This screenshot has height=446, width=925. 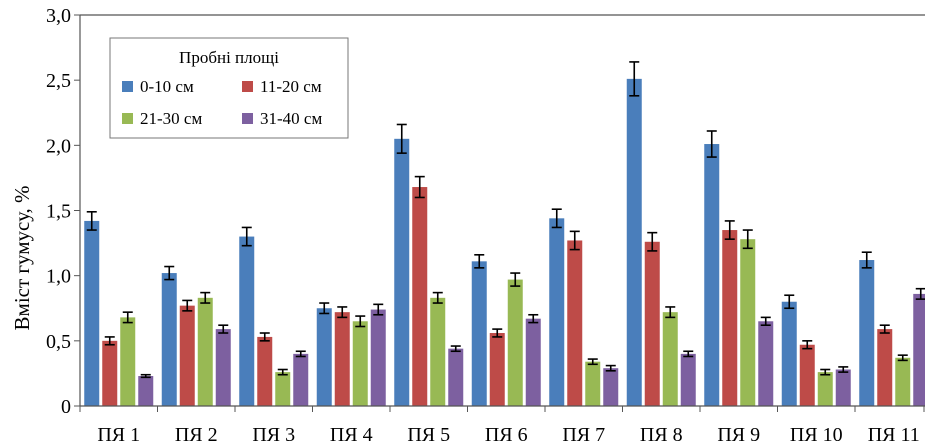 I want to click on y-axis-ticks: 0 0,5 1,0 1,5 2,0 2,5 3,0, so click(x=63, y=211).